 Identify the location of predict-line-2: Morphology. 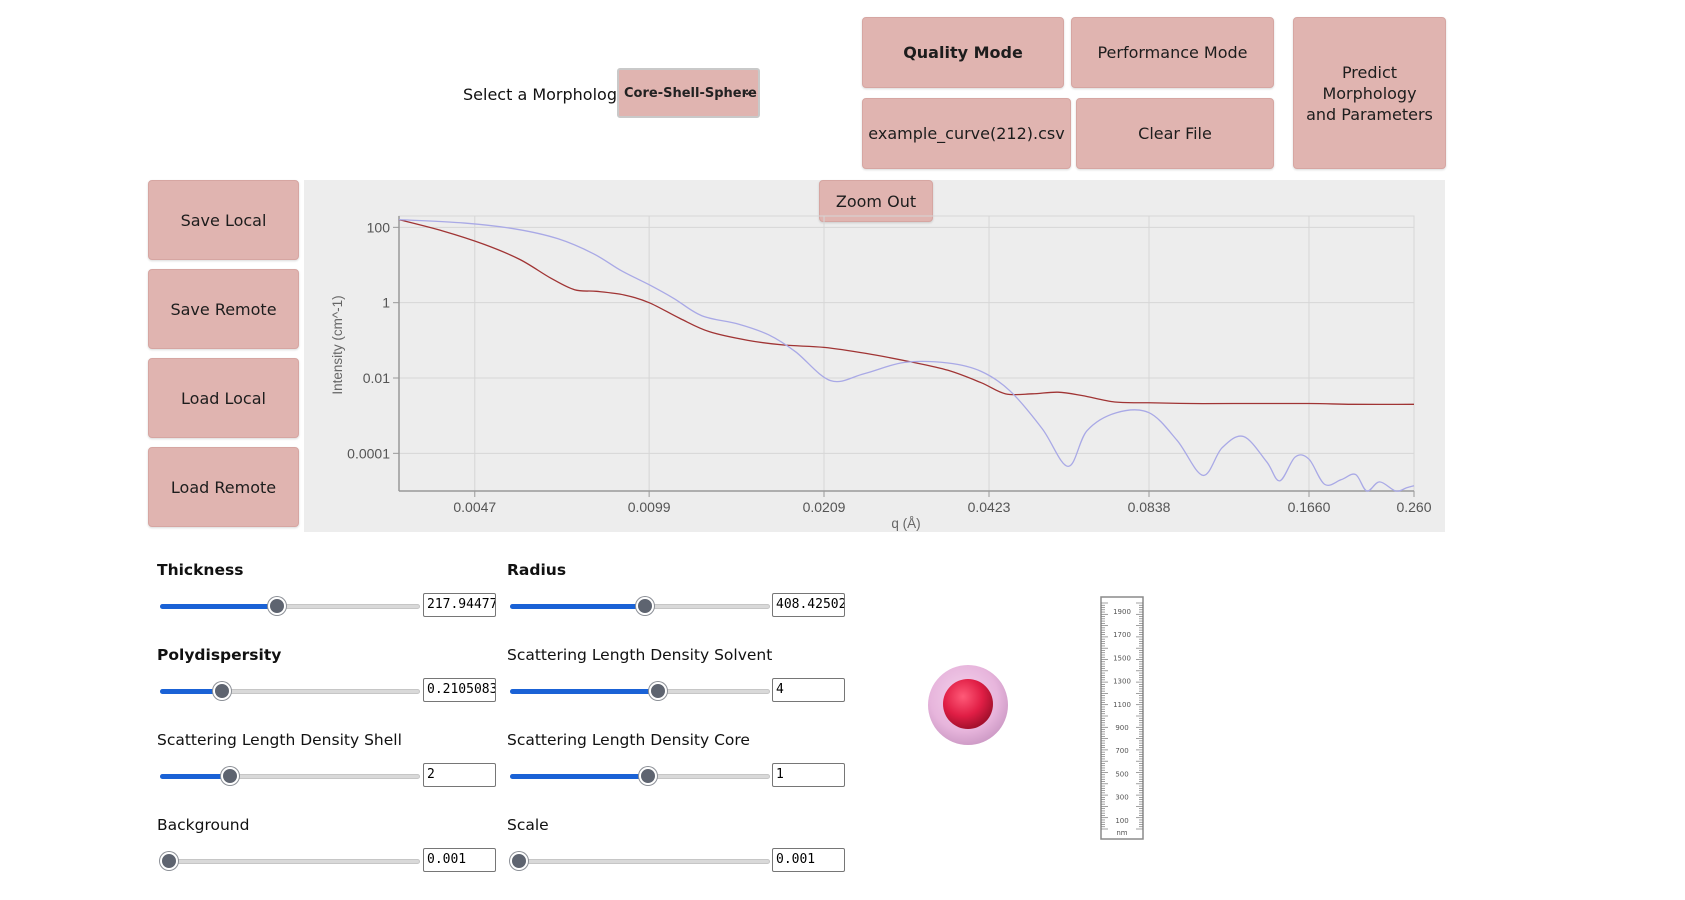
(1369, 93).